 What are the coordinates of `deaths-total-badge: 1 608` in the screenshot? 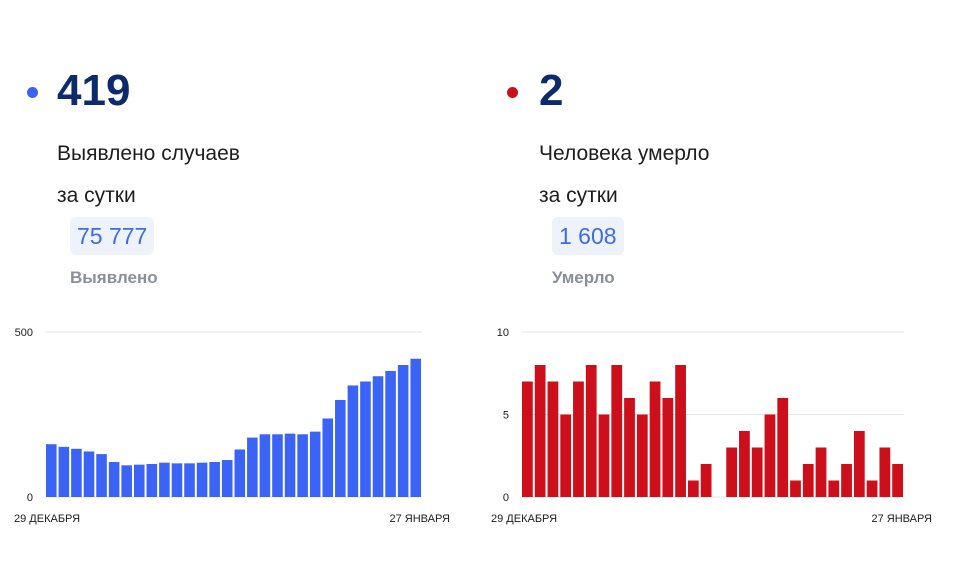 It's located at (588, 236).